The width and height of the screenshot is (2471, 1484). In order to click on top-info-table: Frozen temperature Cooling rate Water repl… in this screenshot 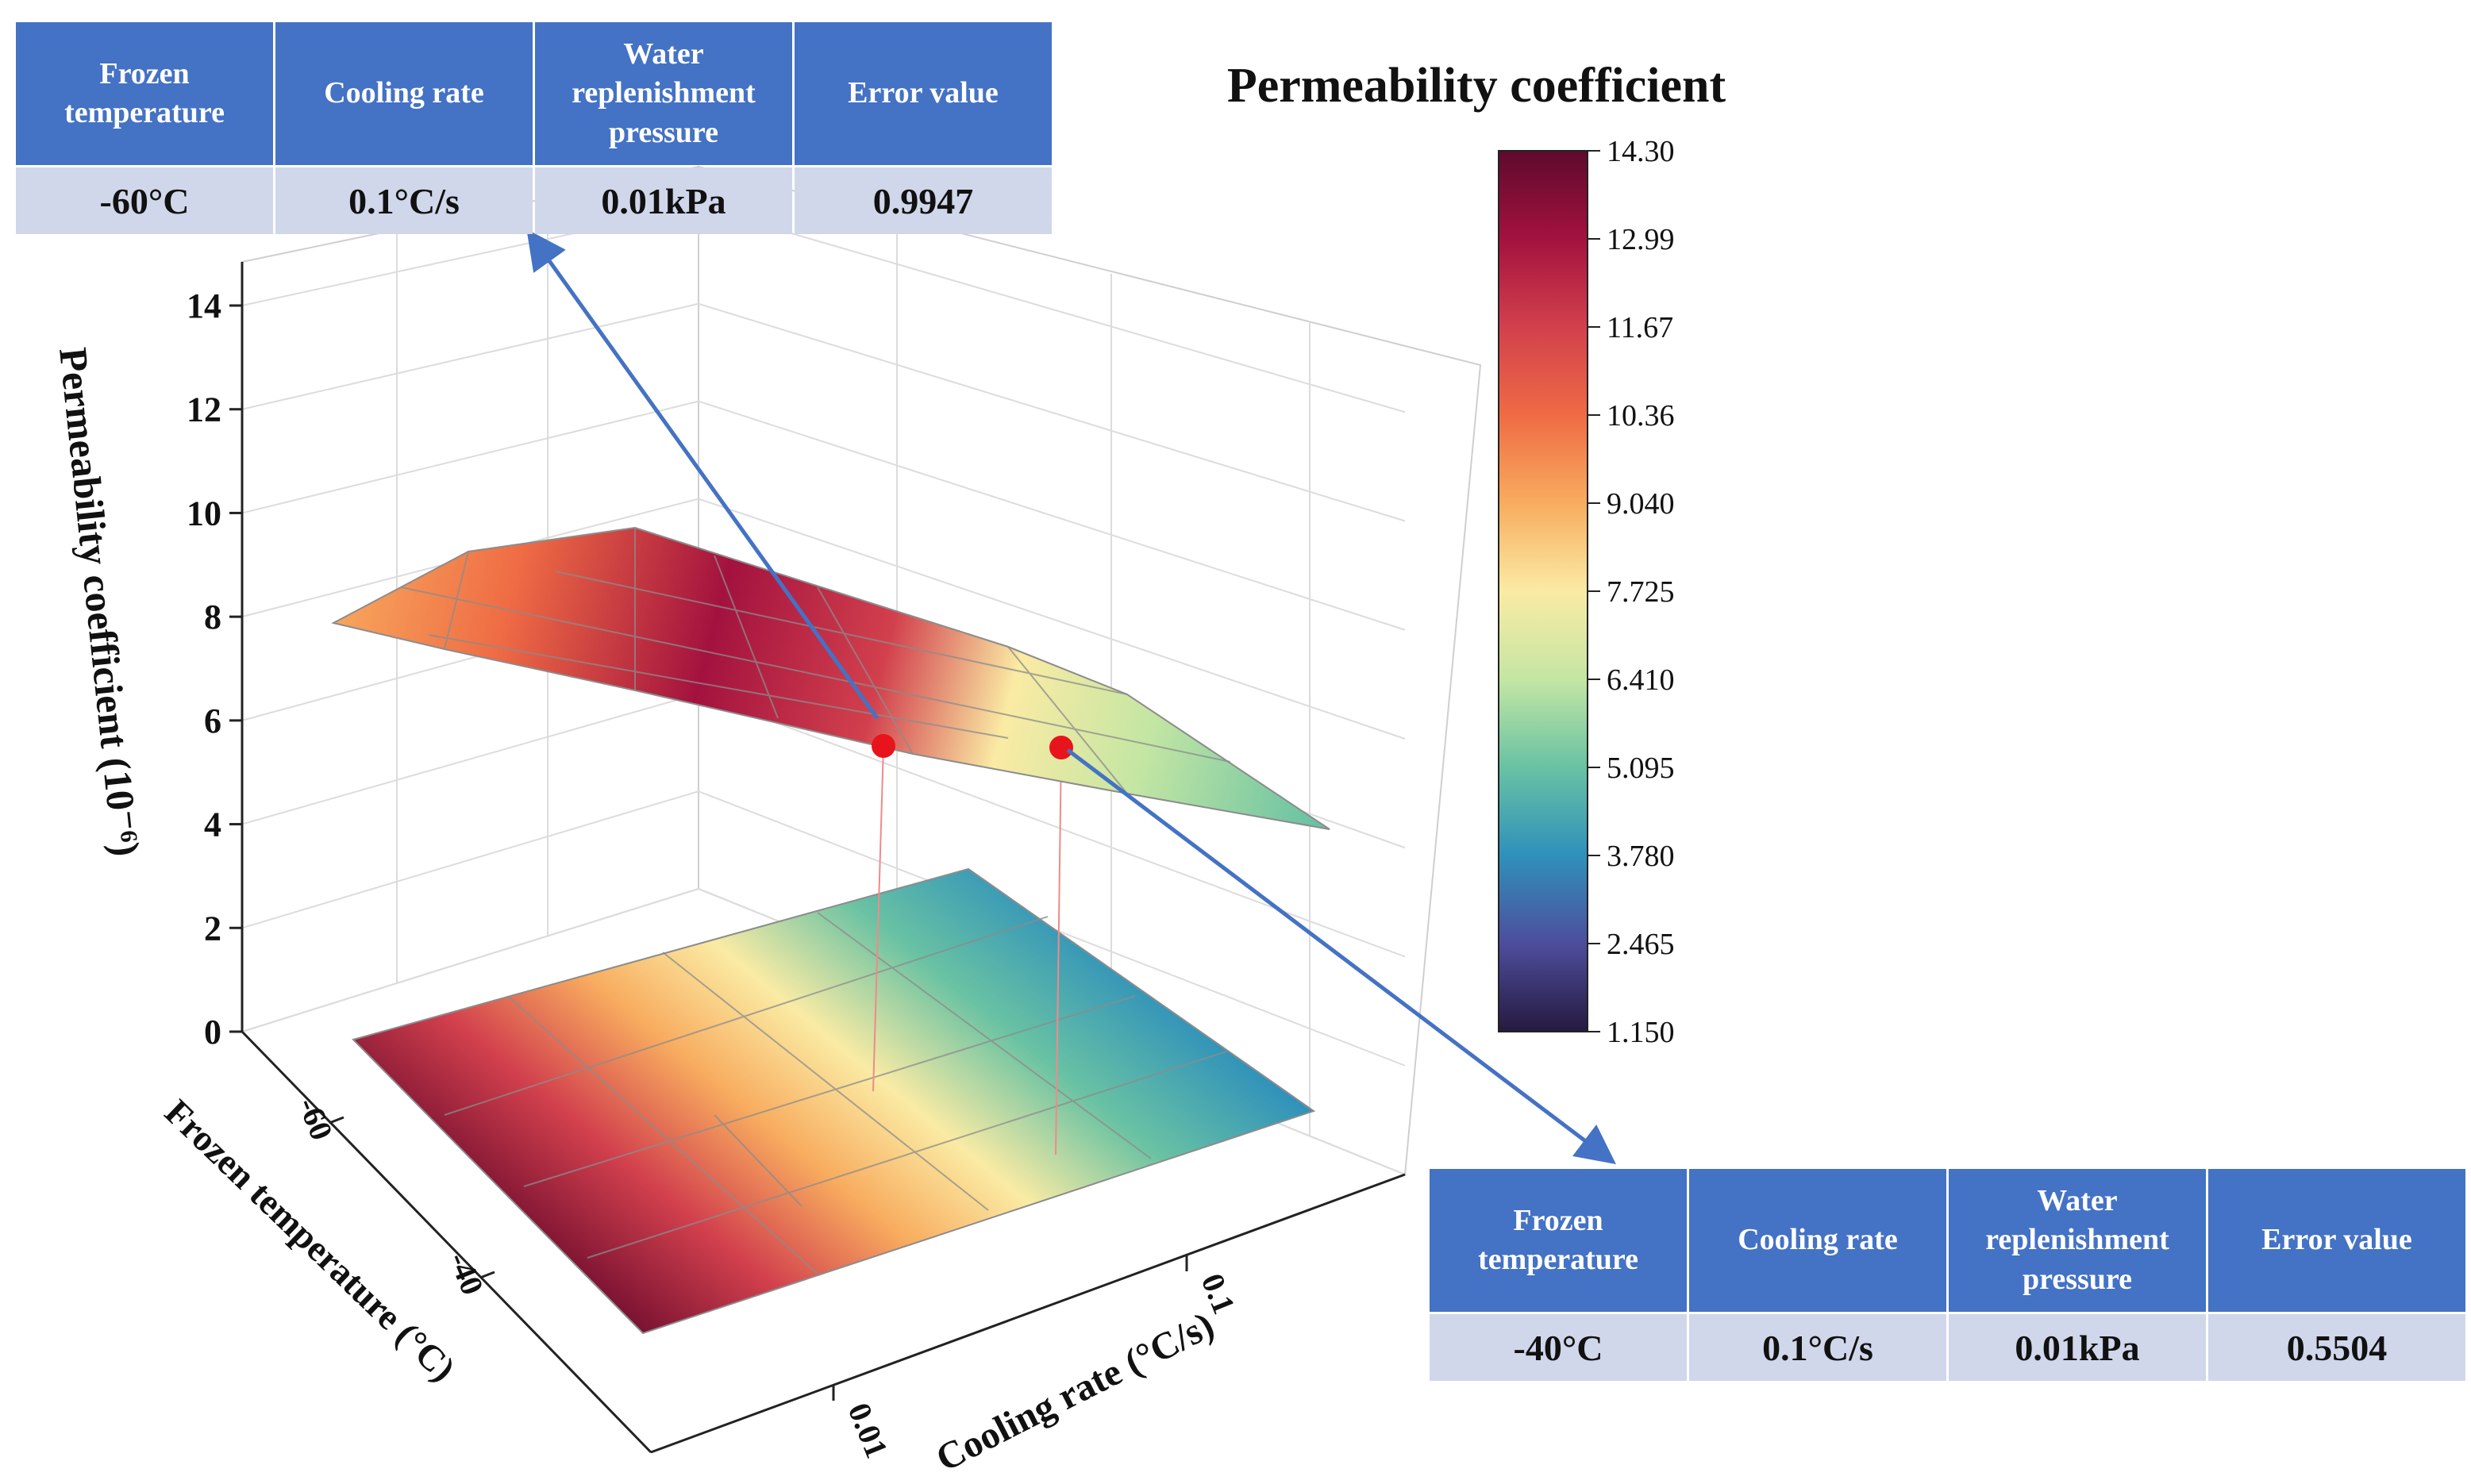, I will do `click(533, 128)`.